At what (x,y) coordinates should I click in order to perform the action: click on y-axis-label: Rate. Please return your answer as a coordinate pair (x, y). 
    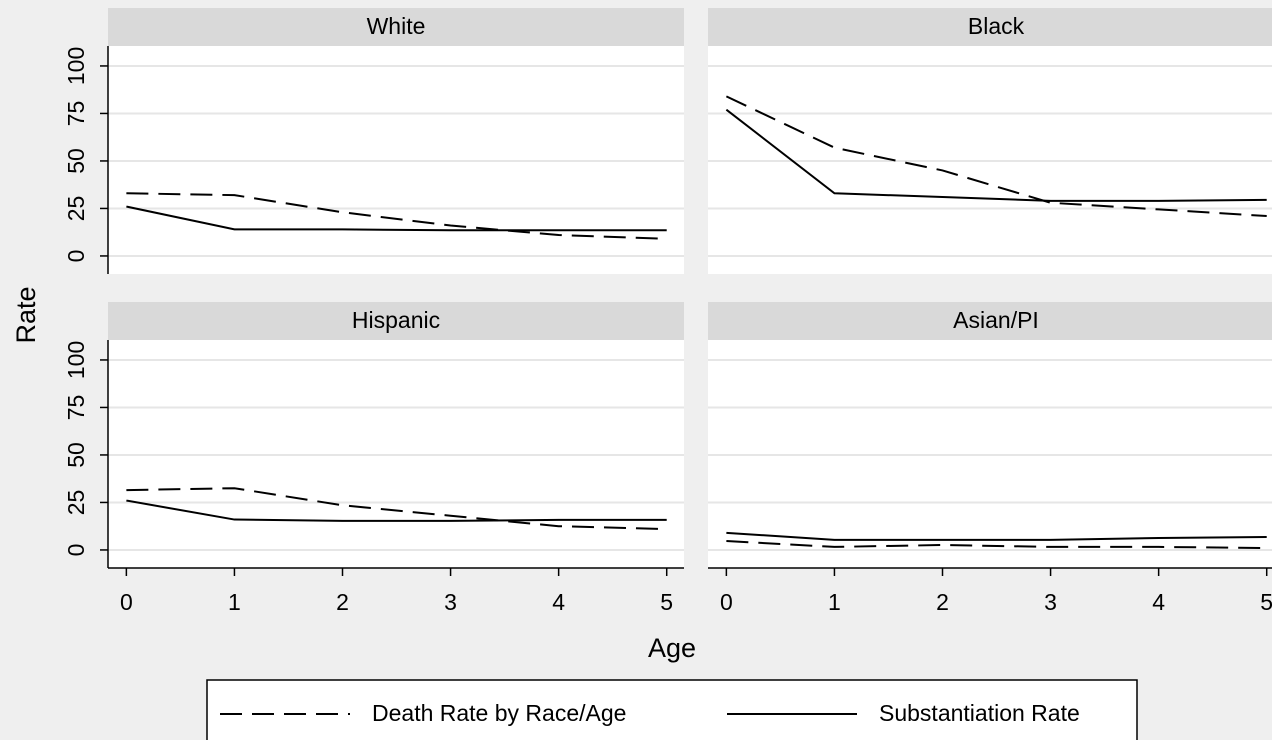
    Looking at the image, I should click on (26, 314).